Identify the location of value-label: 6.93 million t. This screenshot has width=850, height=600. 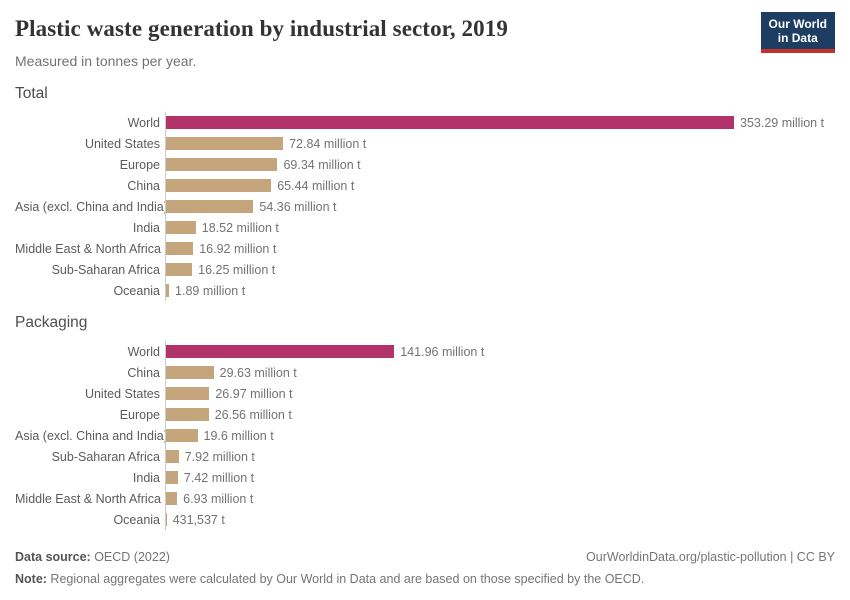
(218, 498).